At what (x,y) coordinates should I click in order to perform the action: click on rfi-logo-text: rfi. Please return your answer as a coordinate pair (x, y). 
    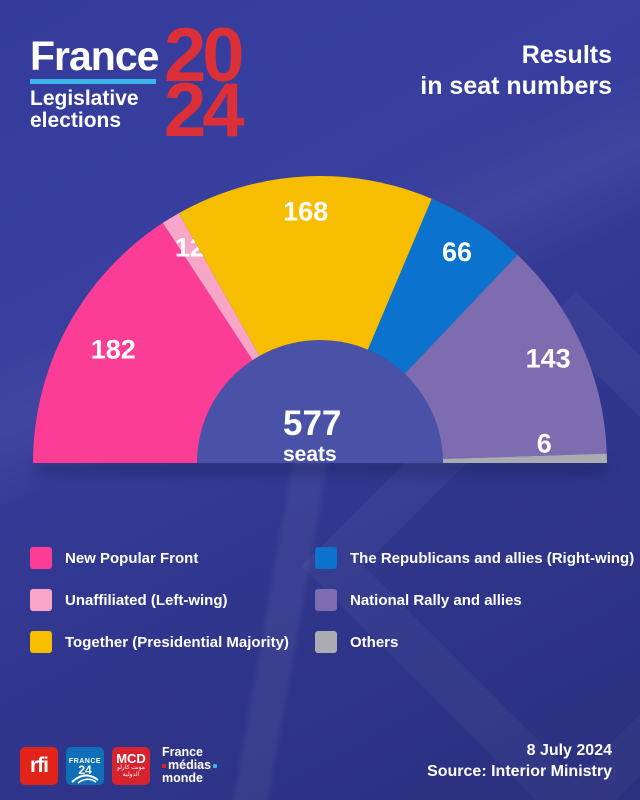
    Looking at the image, I should click on (39, 765).